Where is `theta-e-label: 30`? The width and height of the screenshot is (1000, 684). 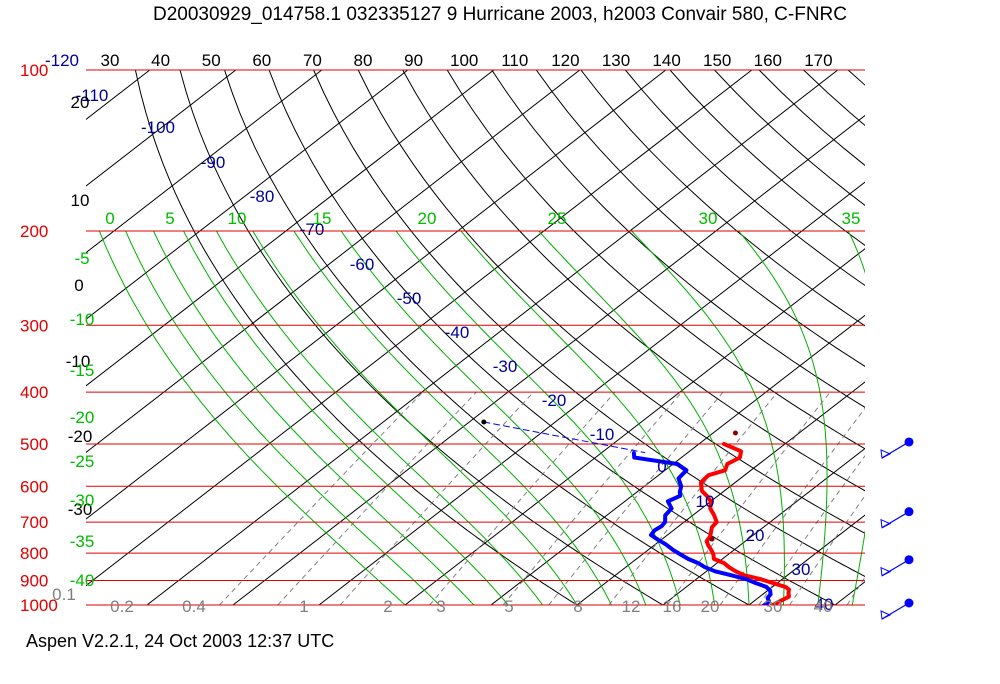
theta-e-label: 30 is located at coordinates (708, 218).